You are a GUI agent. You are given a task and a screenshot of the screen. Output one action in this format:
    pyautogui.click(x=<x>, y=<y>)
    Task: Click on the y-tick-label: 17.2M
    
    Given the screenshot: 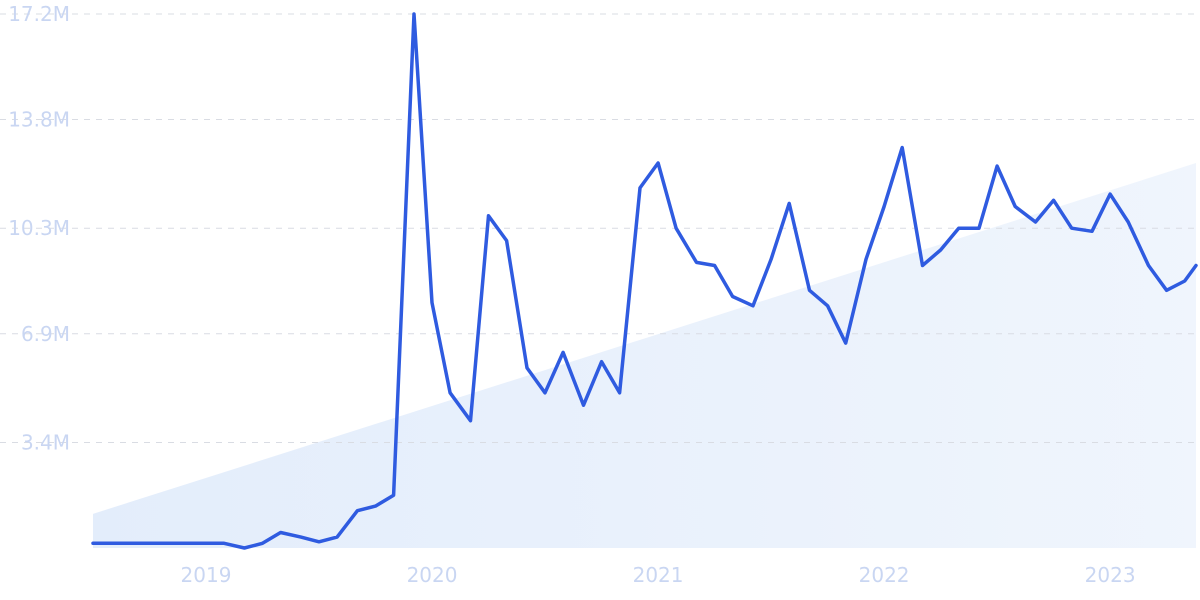 What is the action you would take?
    pyautogui.click(x=39, y=14)
    